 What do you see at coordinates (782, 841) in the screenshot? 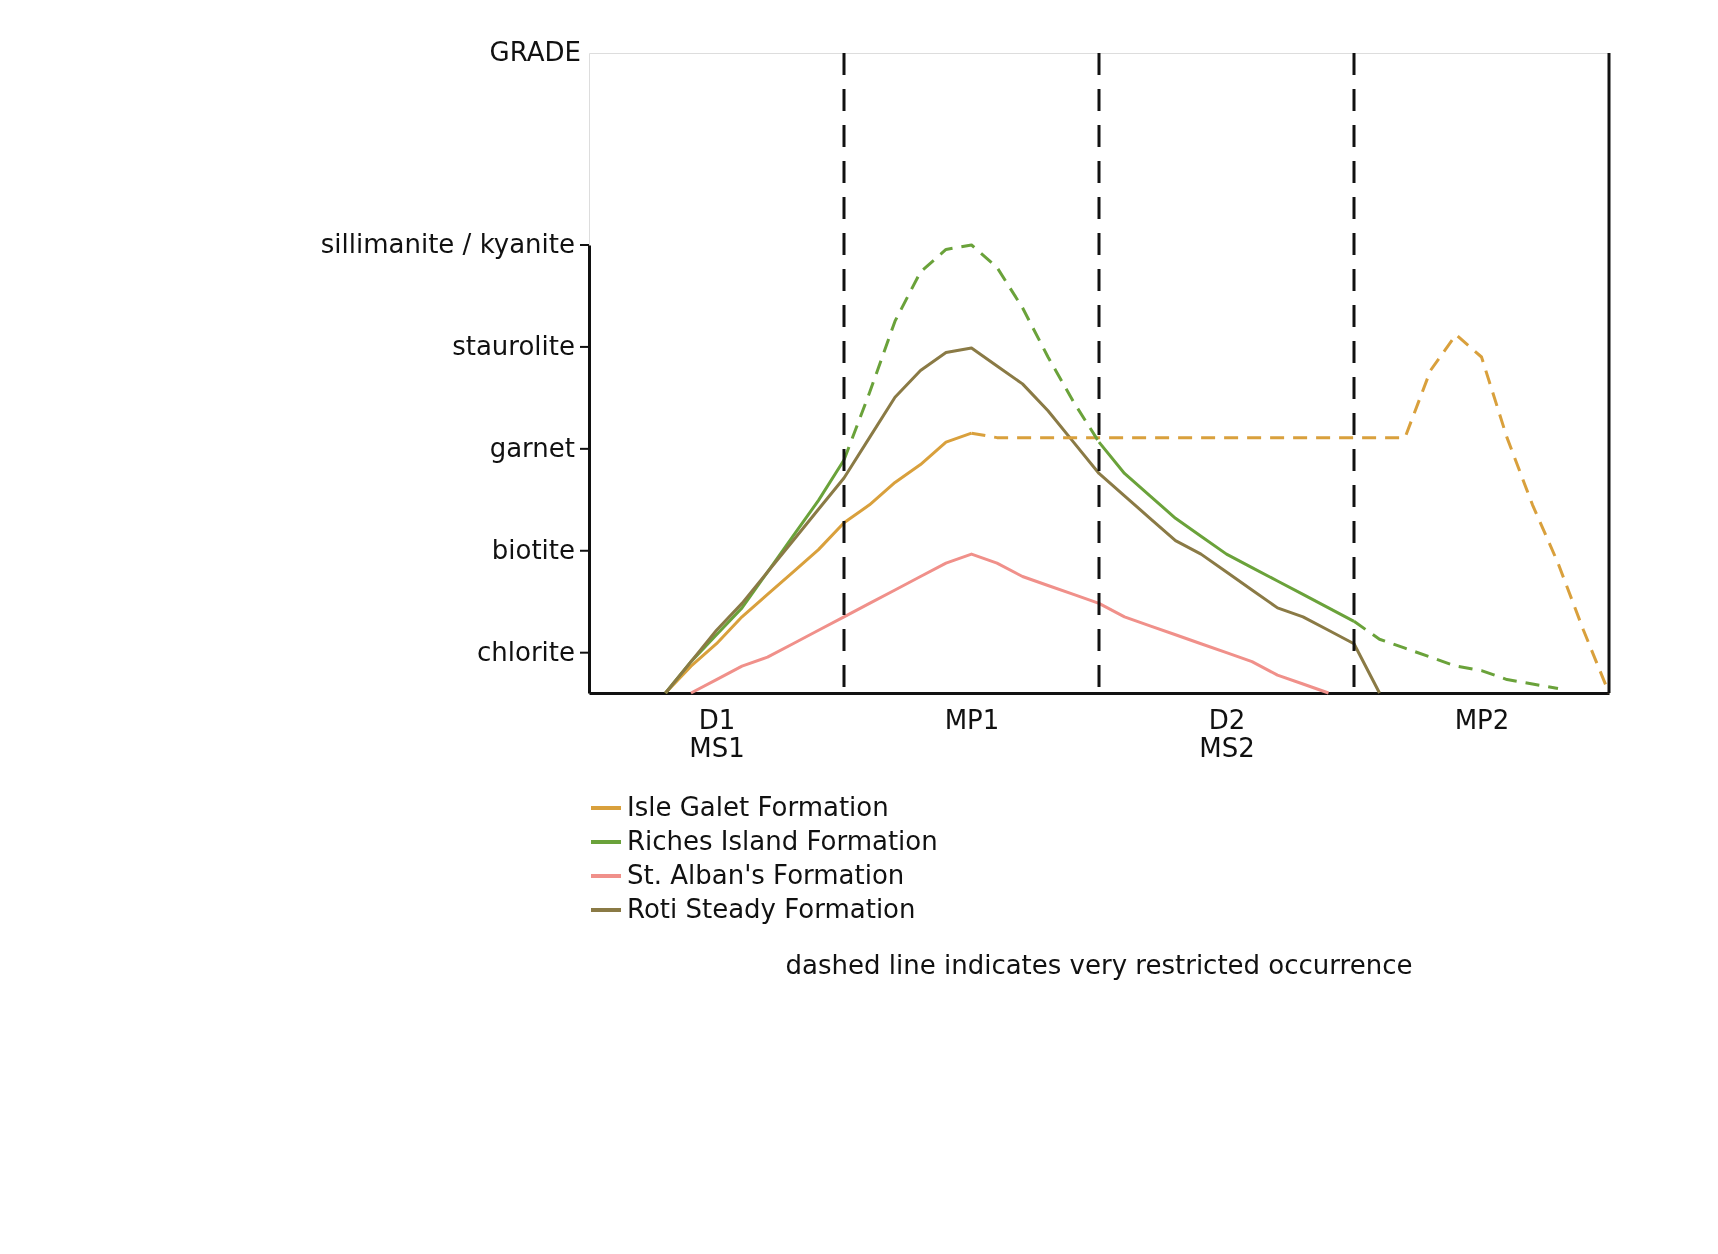
I see `legend-label: Riches Island Formation` at bounding box center [782, 841].